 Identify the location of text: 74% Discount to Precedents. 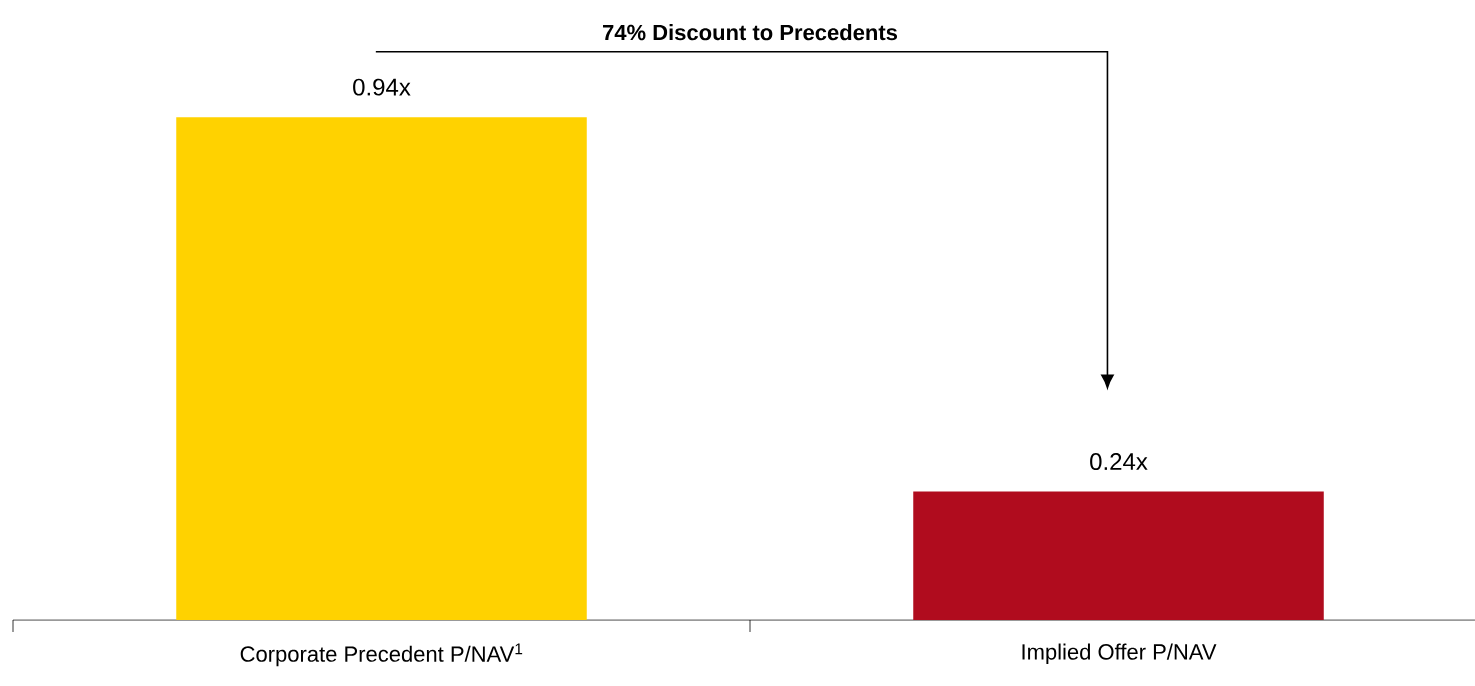
(750, 32).